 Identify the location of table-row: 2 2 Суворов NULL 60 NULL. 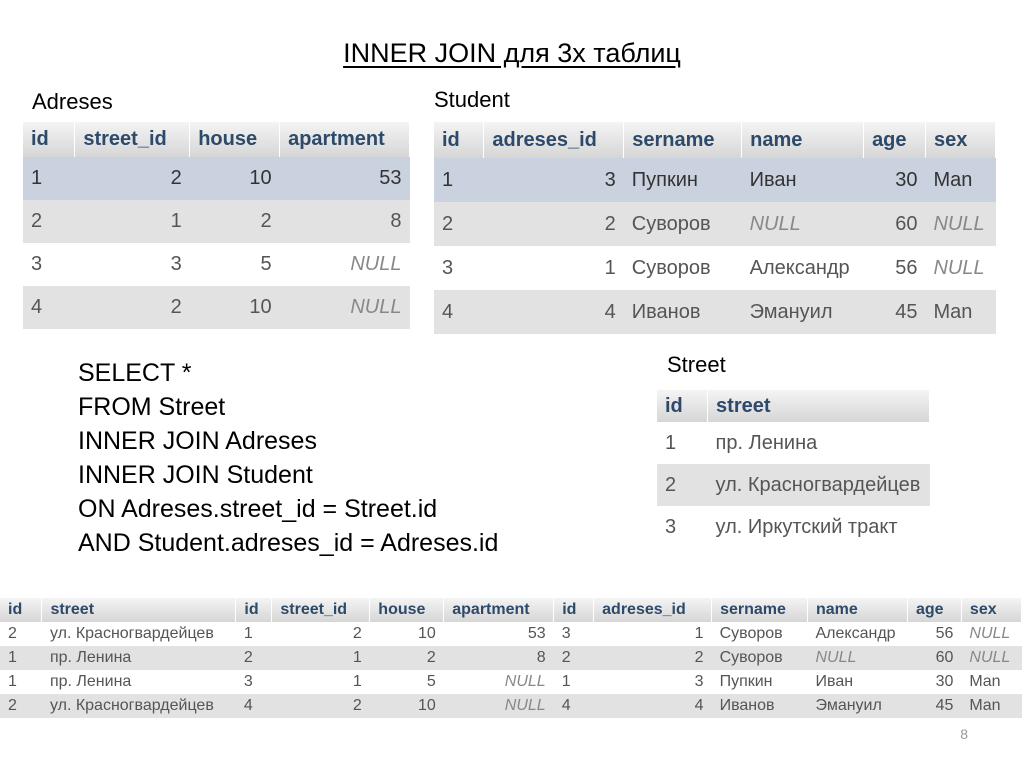
(715, 224).